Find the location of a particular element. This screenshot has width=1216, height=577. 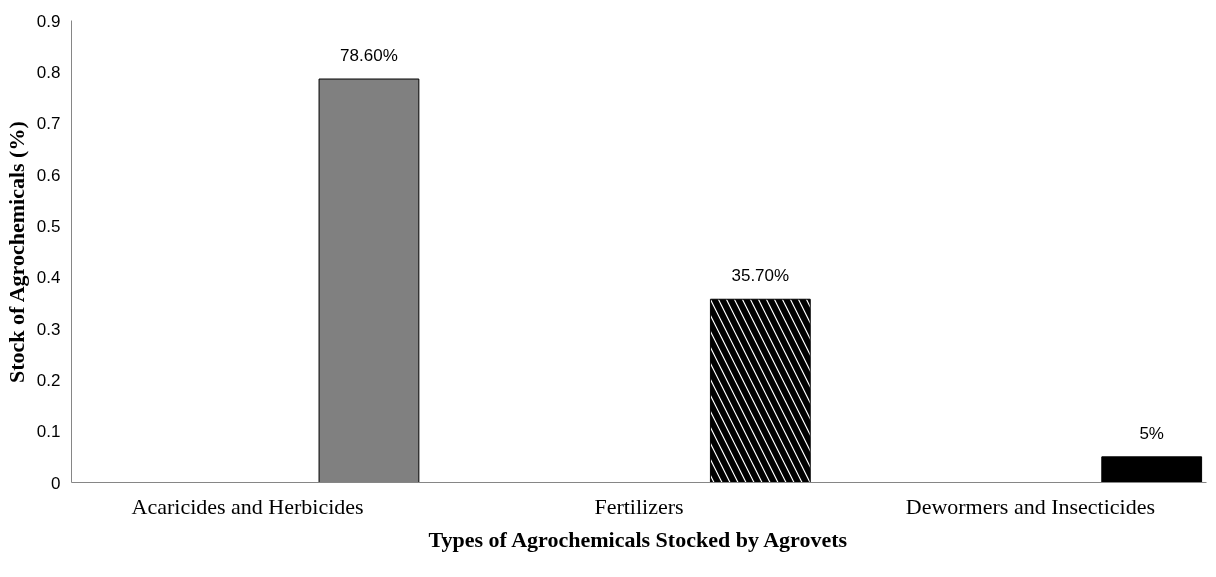

x-axis-title: Types of Agrochemicals Stocked by Agrovets is located at coordinates (638, 539).